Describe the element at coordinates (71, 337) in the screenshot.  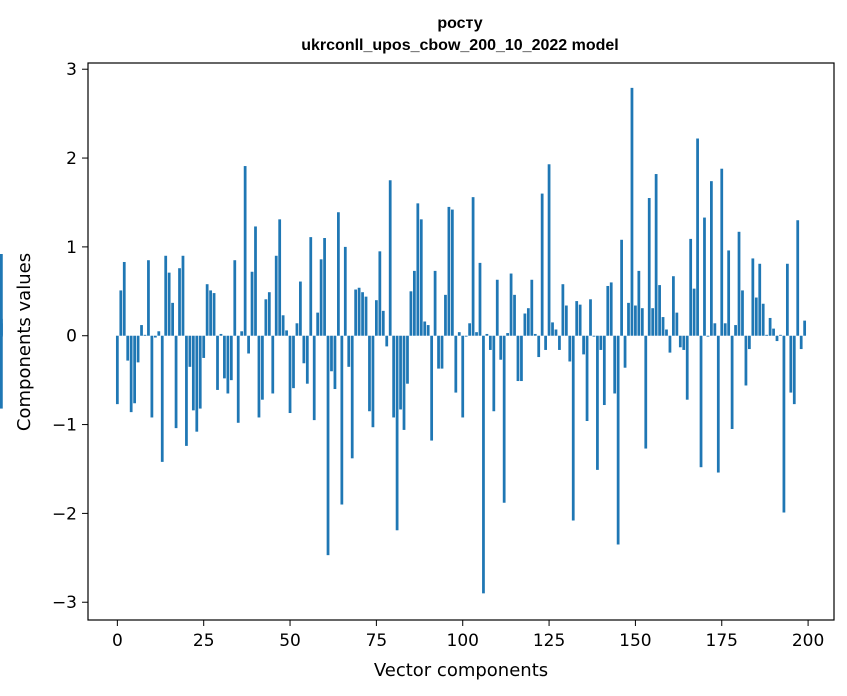
I see `y-tick-label: 0` at that location.